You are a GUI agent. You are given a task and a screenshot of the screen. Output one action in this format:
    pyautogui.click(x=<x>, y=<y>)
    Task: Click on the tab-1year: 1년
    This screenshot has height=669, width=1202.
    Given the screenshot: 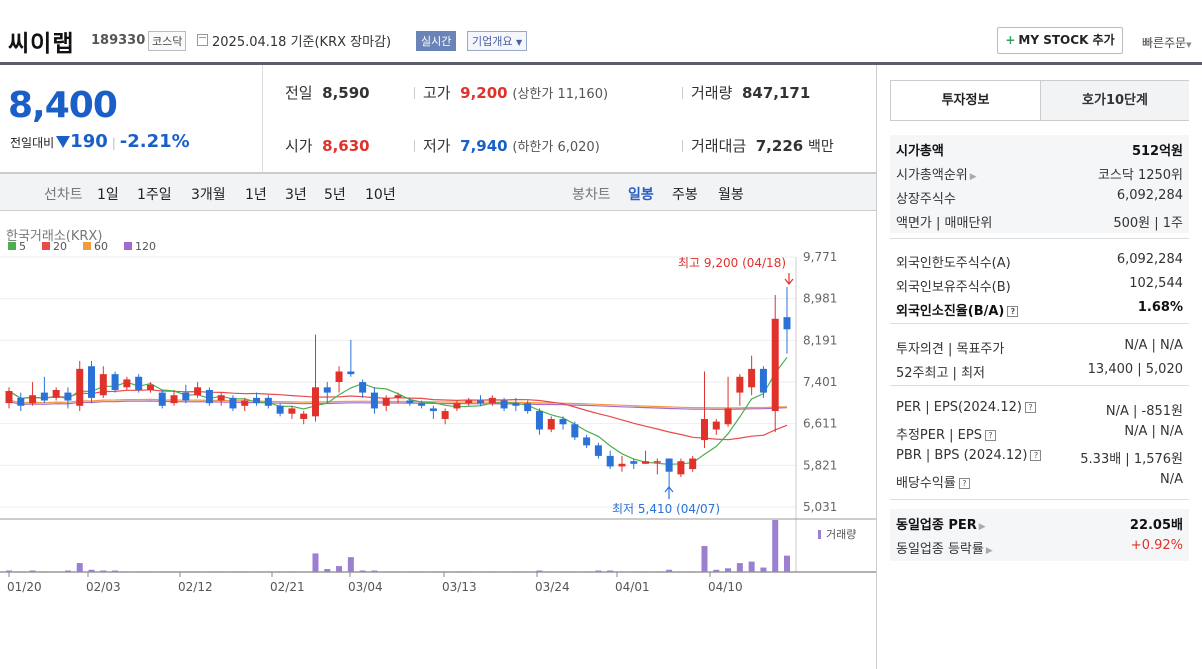 What is the action you would take?
    pyautogui.click(x=256, y=195)
    